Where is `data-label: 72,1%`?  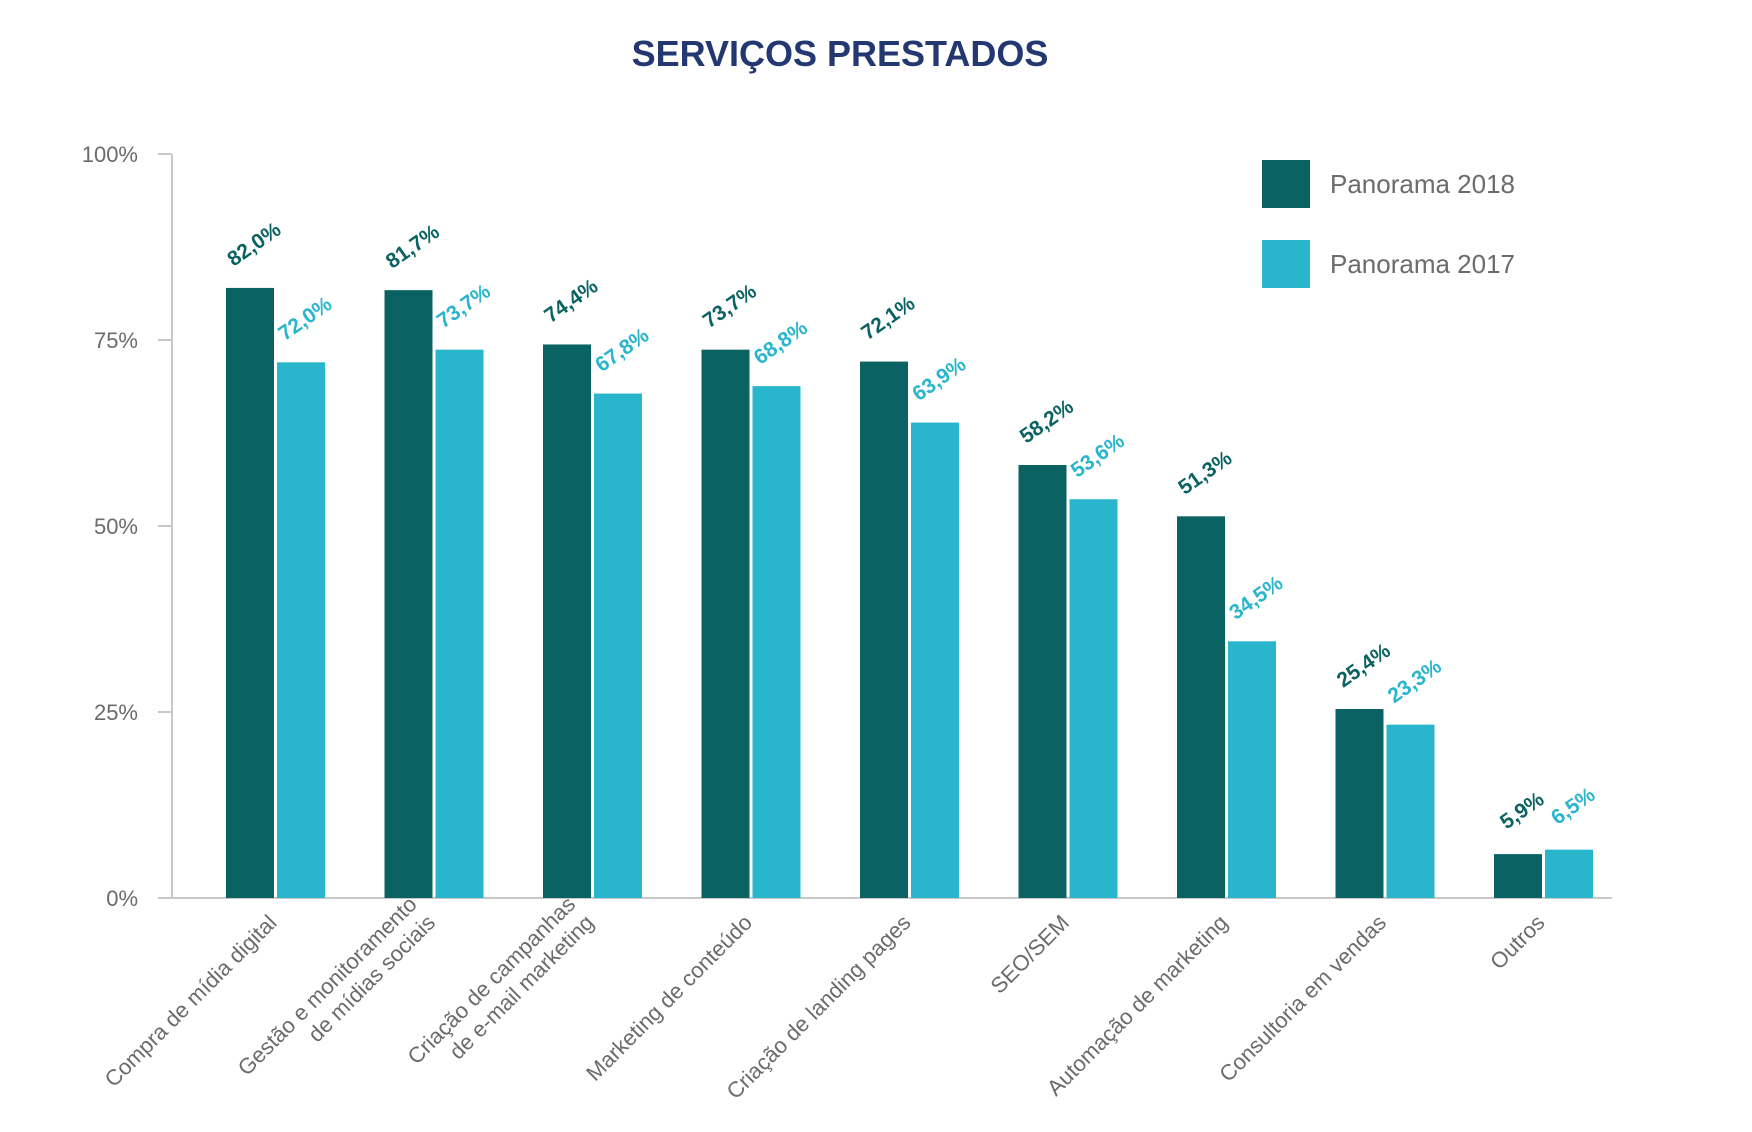 data-label: 72,1% is located at coordinates (888, 318).